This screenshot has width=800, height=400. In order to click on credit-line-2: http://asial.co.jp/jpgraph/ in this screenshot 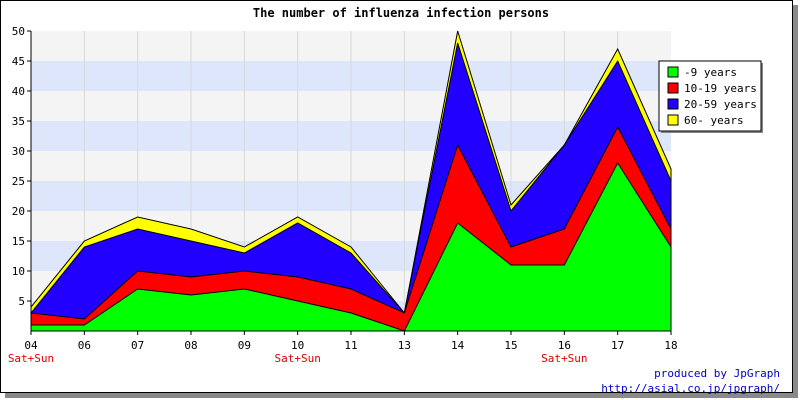, I will do `click(690, 388)`.